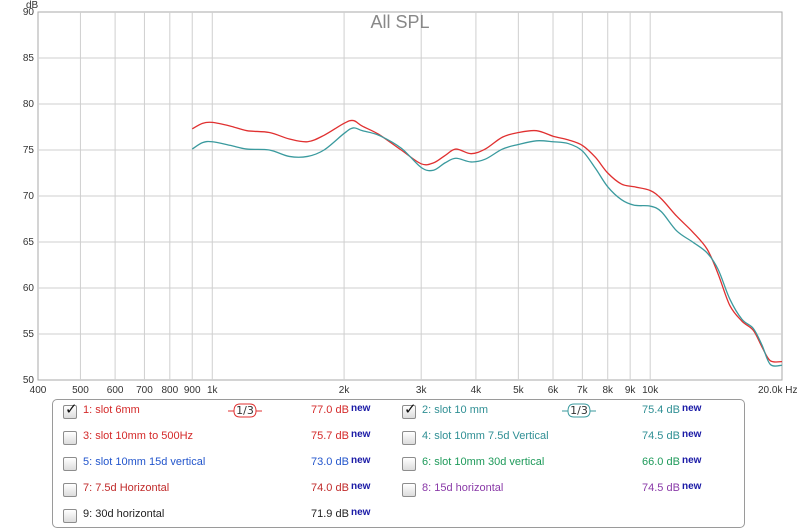  What do you see at coordinates (345, 390) in the screenshot?
I see `x-tick-label: 2k` at bounding box center [345, 390].